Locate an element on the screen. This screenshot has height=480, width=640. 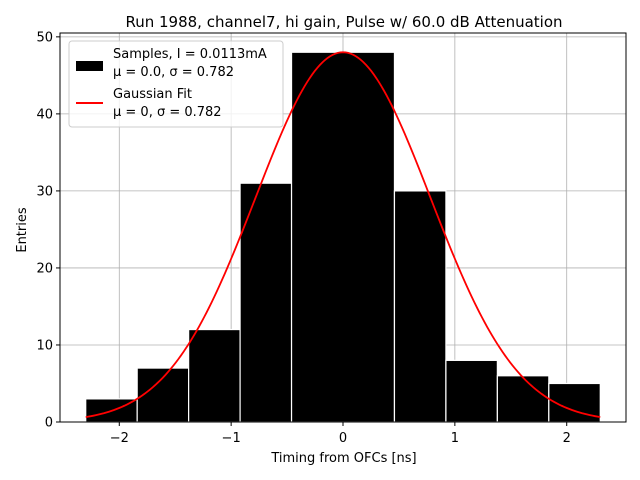
legend-fit-stats: μ = 0, σ = 0.782 is located at coordinates (167, 112).